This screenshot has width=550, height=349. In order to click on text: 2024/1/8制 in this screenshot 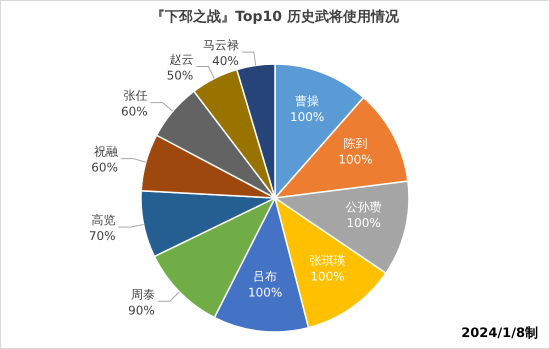, I will do `click(499, 333)`.